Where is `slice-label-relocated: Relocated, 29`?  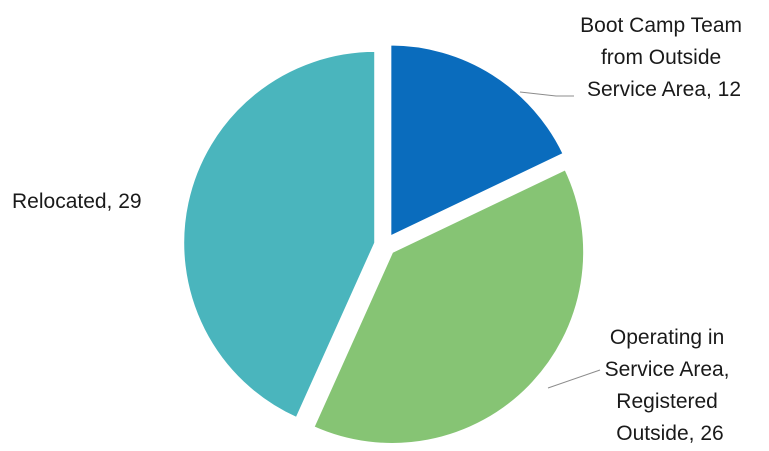
slice-label-relocated: Relocated, 29 is located at coordinates (77, 201).